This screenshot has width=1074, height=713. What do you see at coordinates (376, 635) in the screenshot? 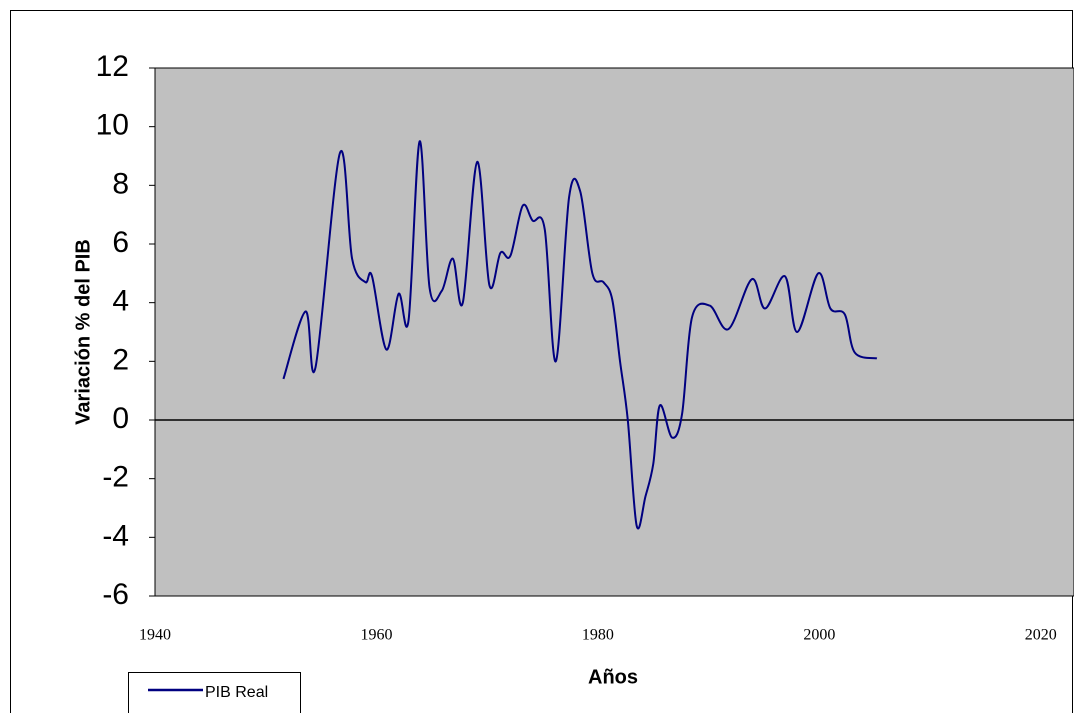
I see `x-tick-label: 1960` at bounding box center [376, 635].